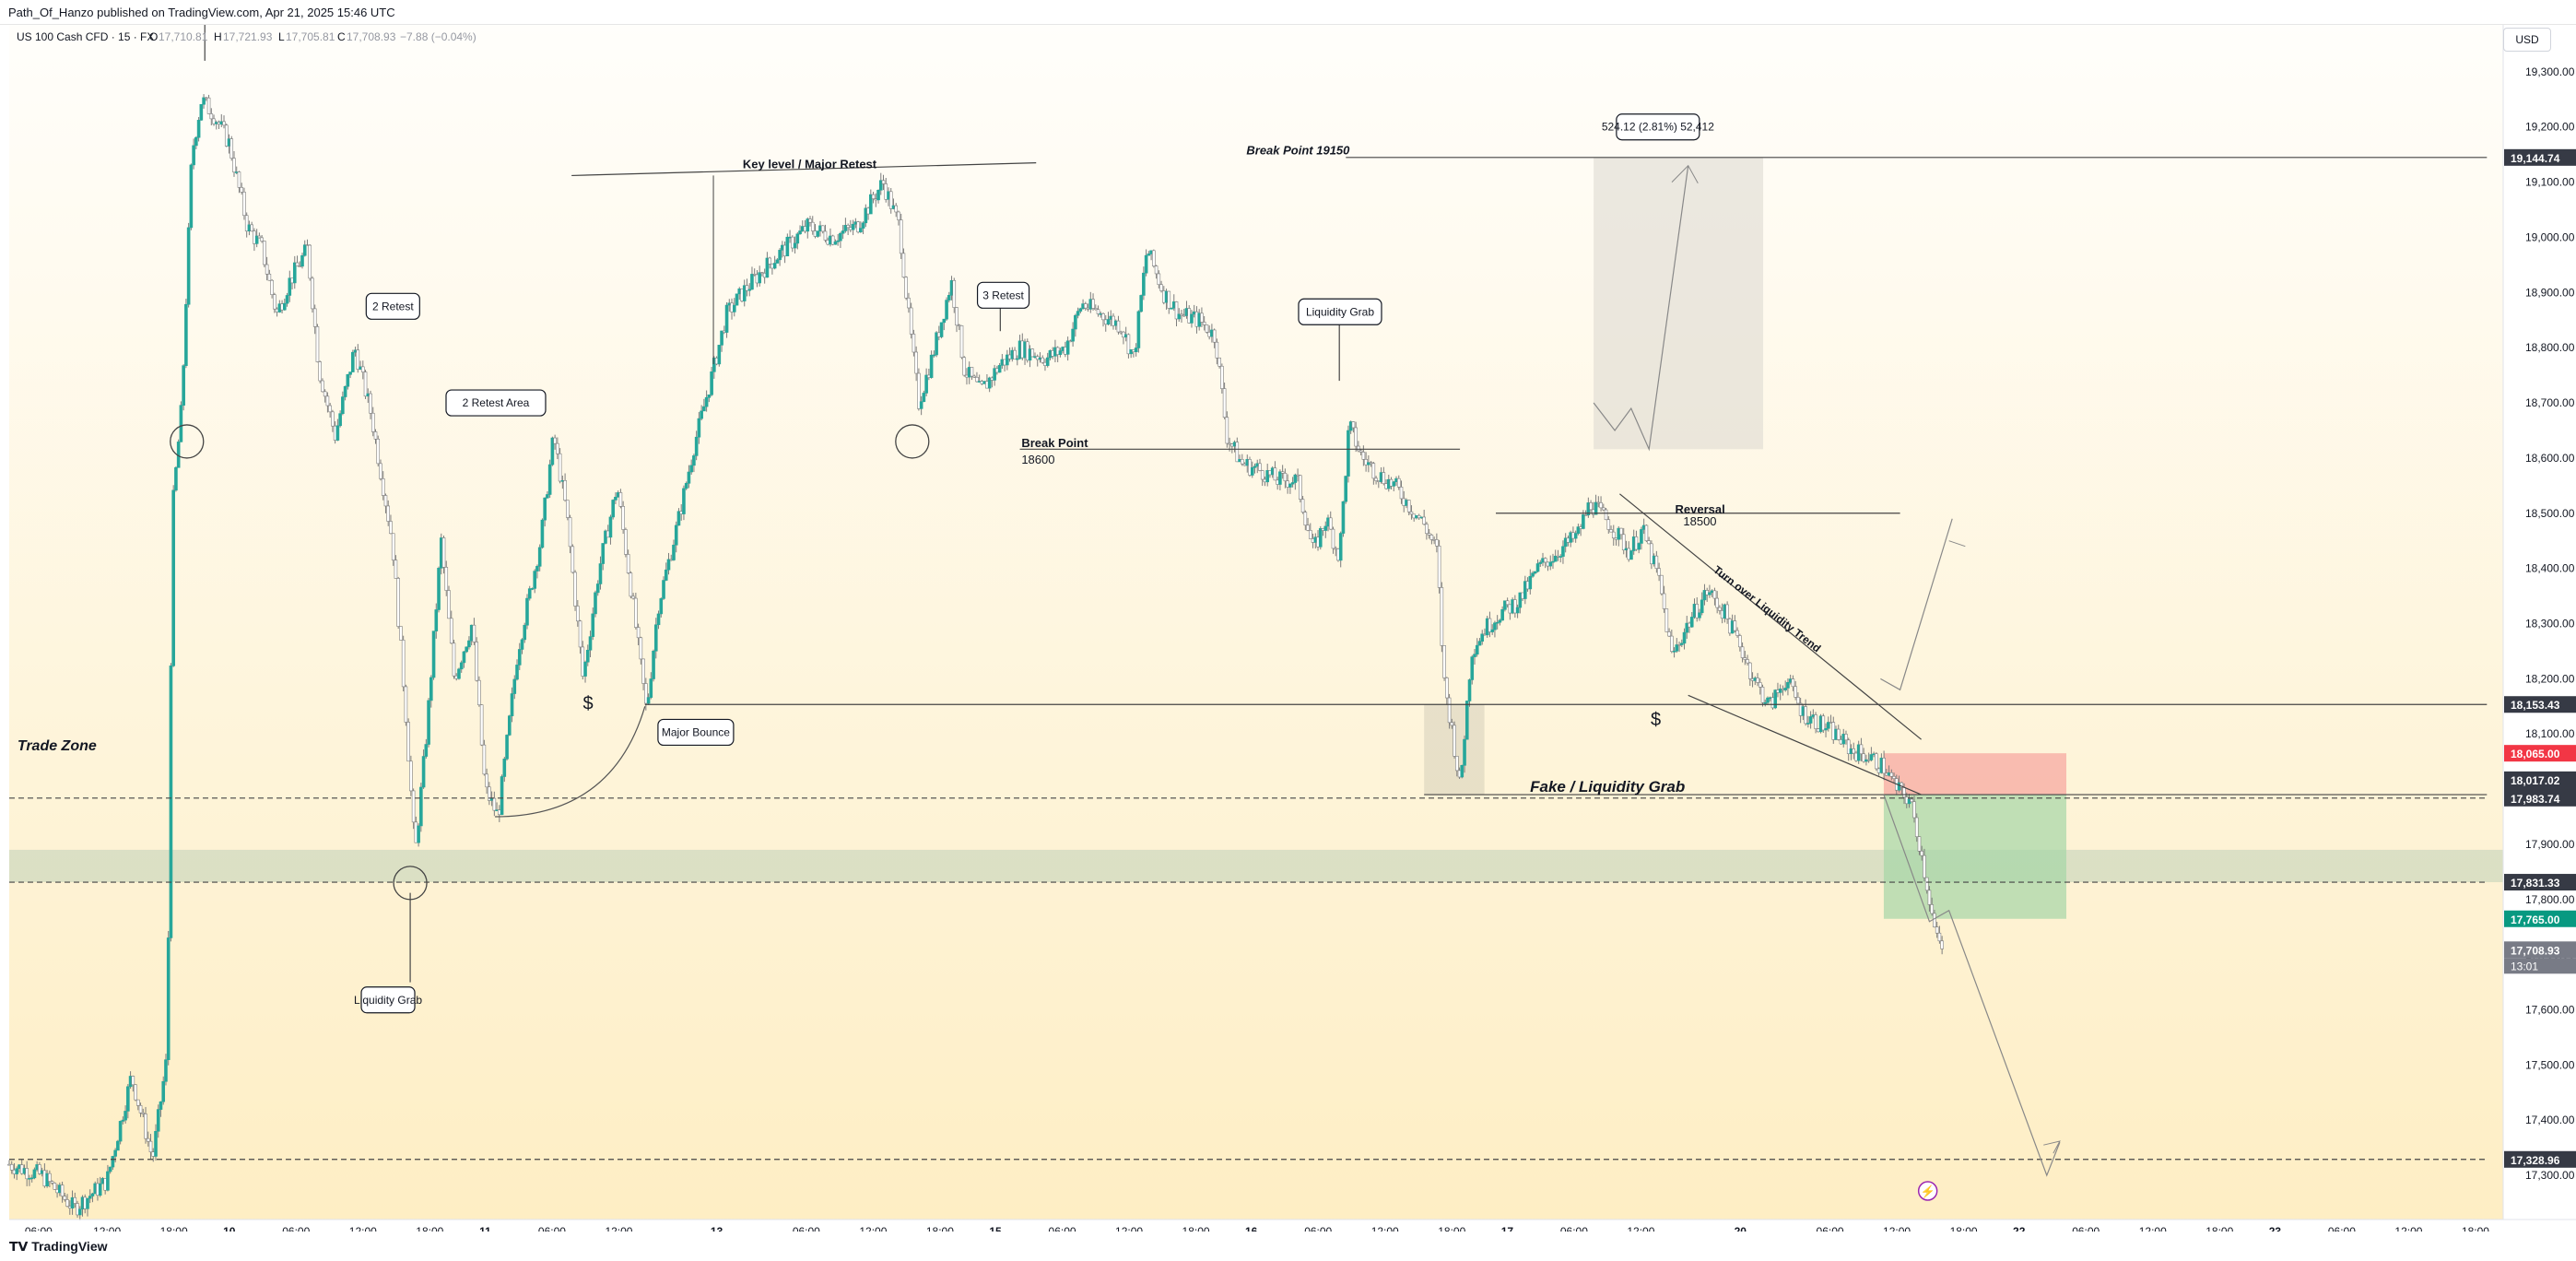 This screenshot has width=2576, height=1261. What do you see at coordinates (1340, 311) in the screenshot?
I see `callout-liquidity-grab-top-box` at bounding box center [1340, 311].